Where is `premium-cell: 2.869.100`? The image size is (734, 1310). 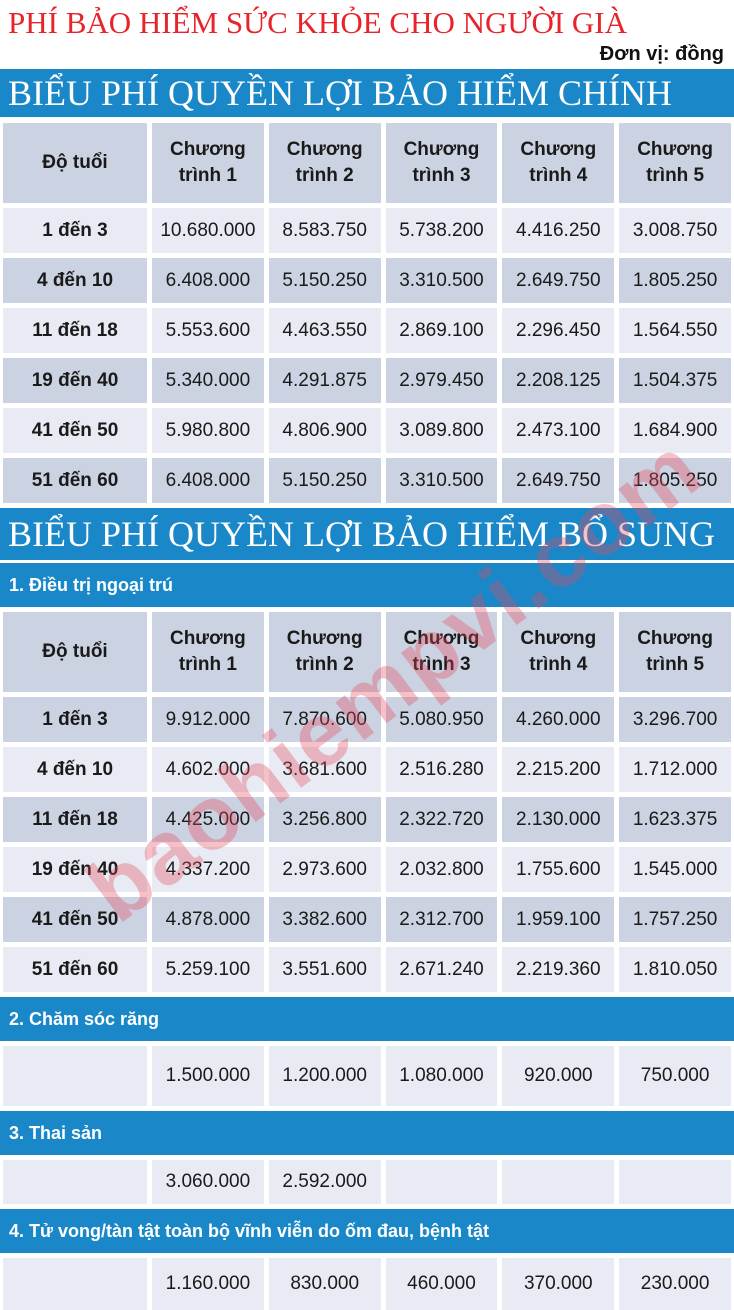
premium-cell: 2.869.100 is located at coordinates (441, 330).